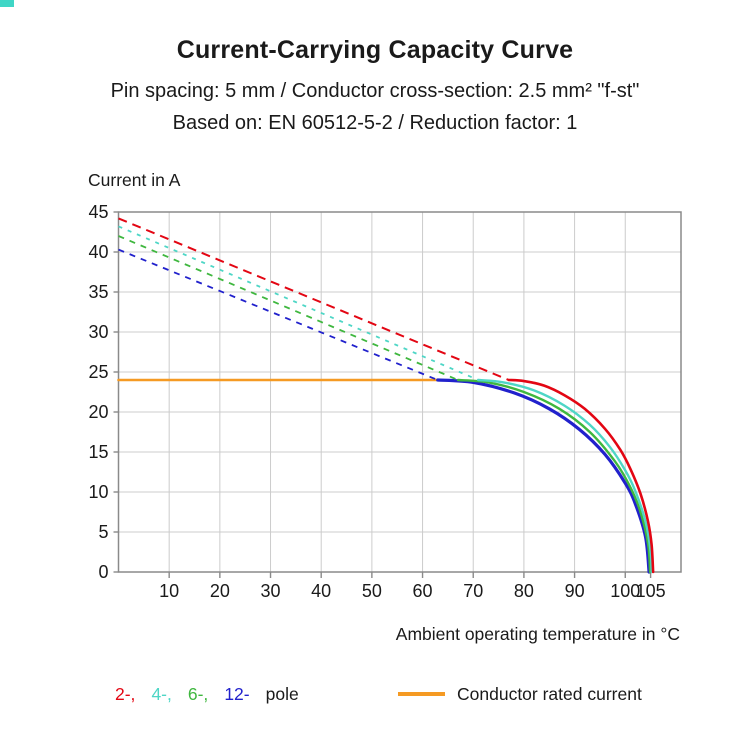 This screenshot has width=750, height=750. What do you see at coordinates (220, 591) in the screenshot?
I see `x-tick-label: 20` at bounding box center [220, 591].